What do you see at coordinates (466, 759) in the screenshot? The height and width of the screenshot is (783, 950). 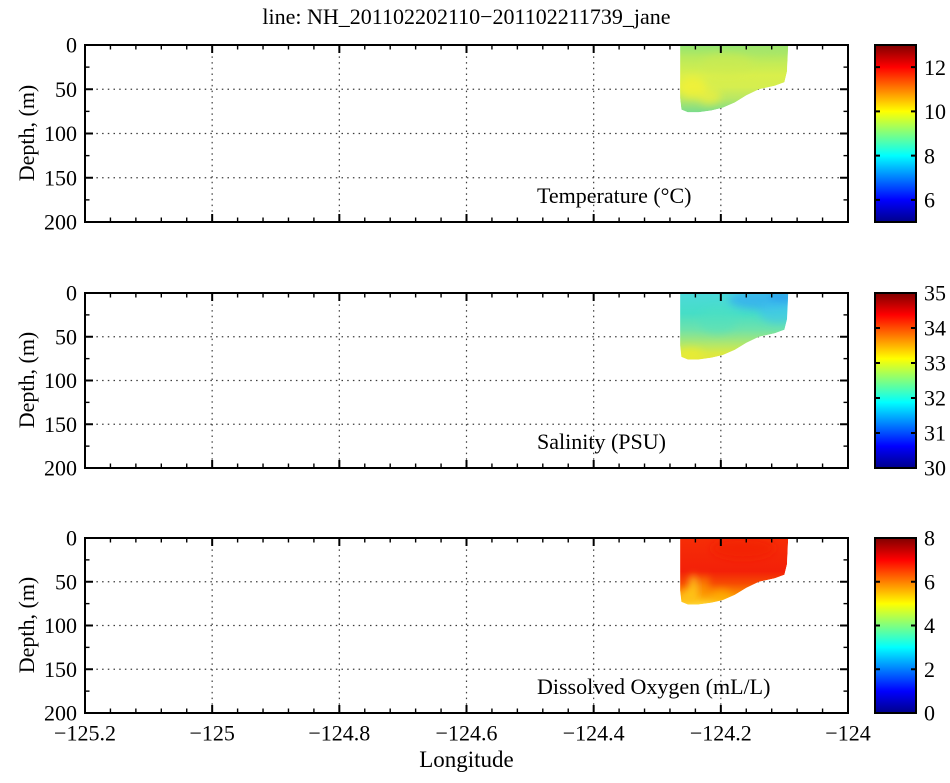 I see `x-axis-label: Longitude` at bounding box center [466, 759].